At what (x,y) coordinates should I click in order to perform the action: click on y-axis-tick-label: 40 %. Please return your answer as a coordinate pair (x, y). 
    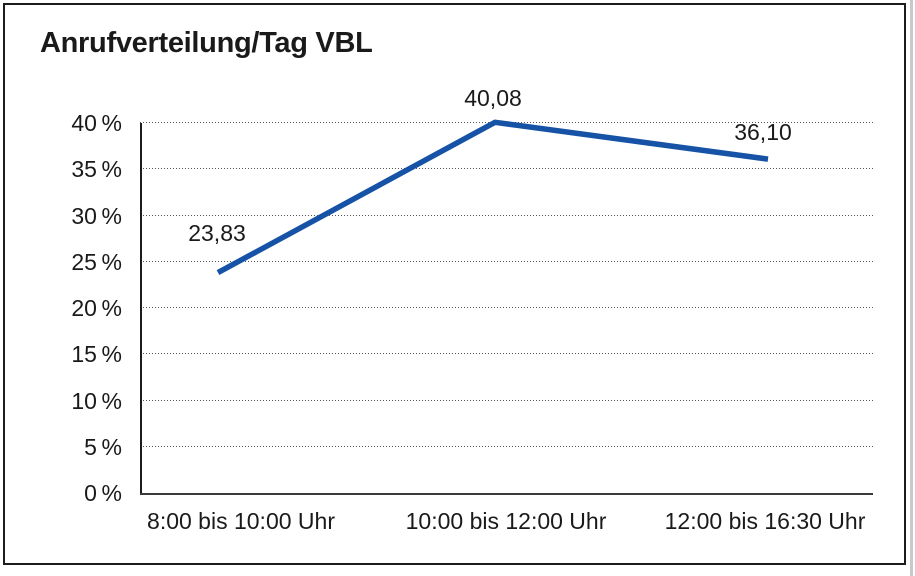
    Looking at the image, I should click on (96, 123).